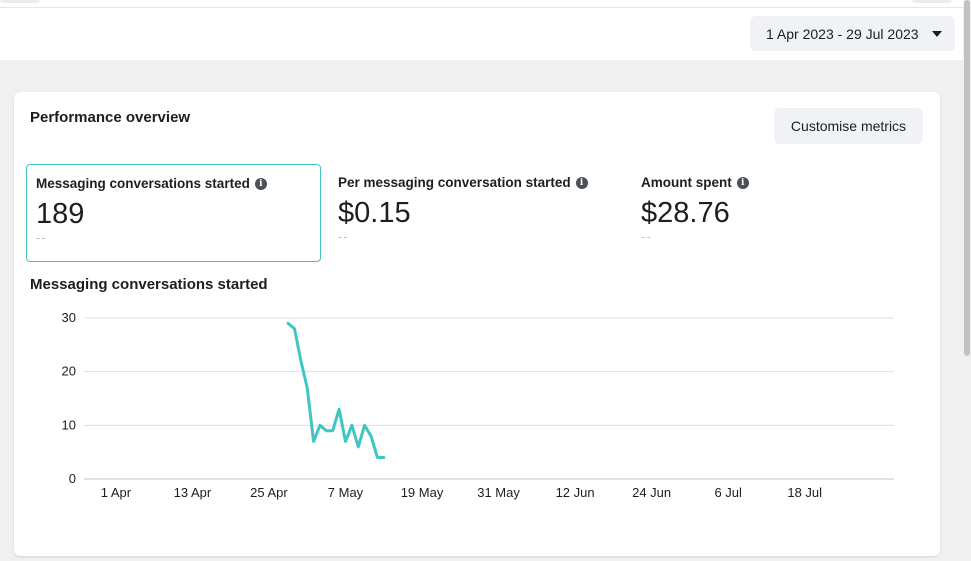  What do you see at coordinates (967, 178) in the screenshot?
I see `scrollbar-thumb` at bounding box center [967, 178].